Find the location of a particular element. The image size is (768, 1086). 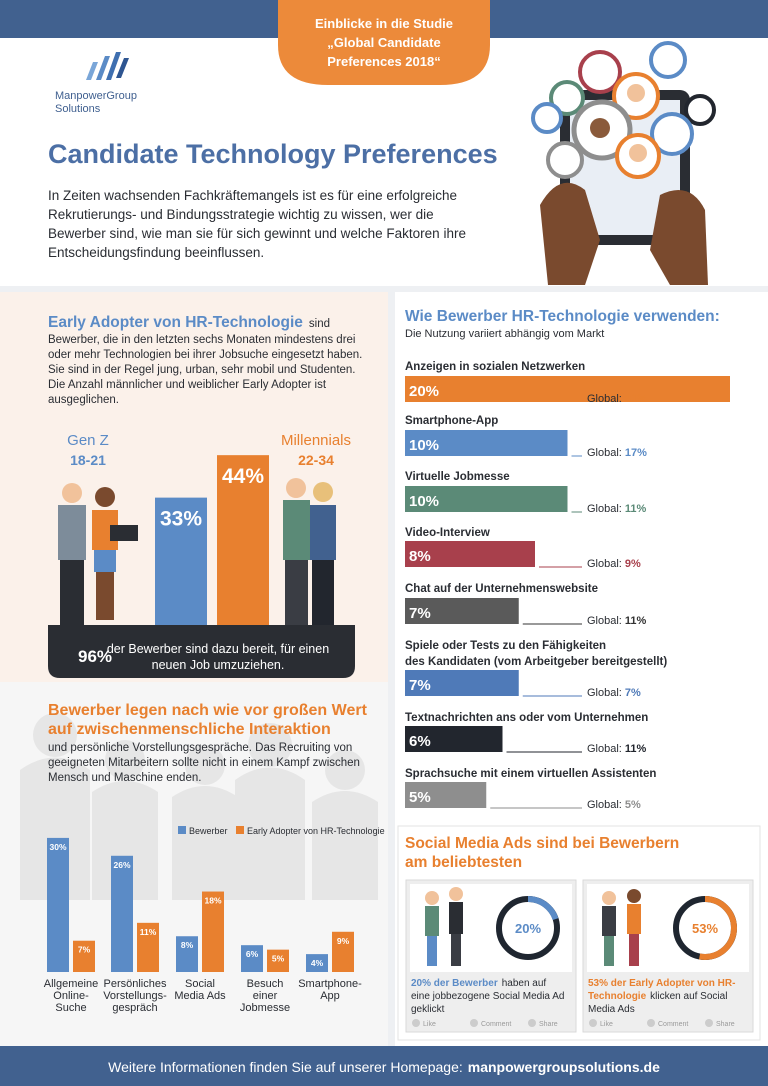

global-value: 9% is located at coordinates (633, 564).